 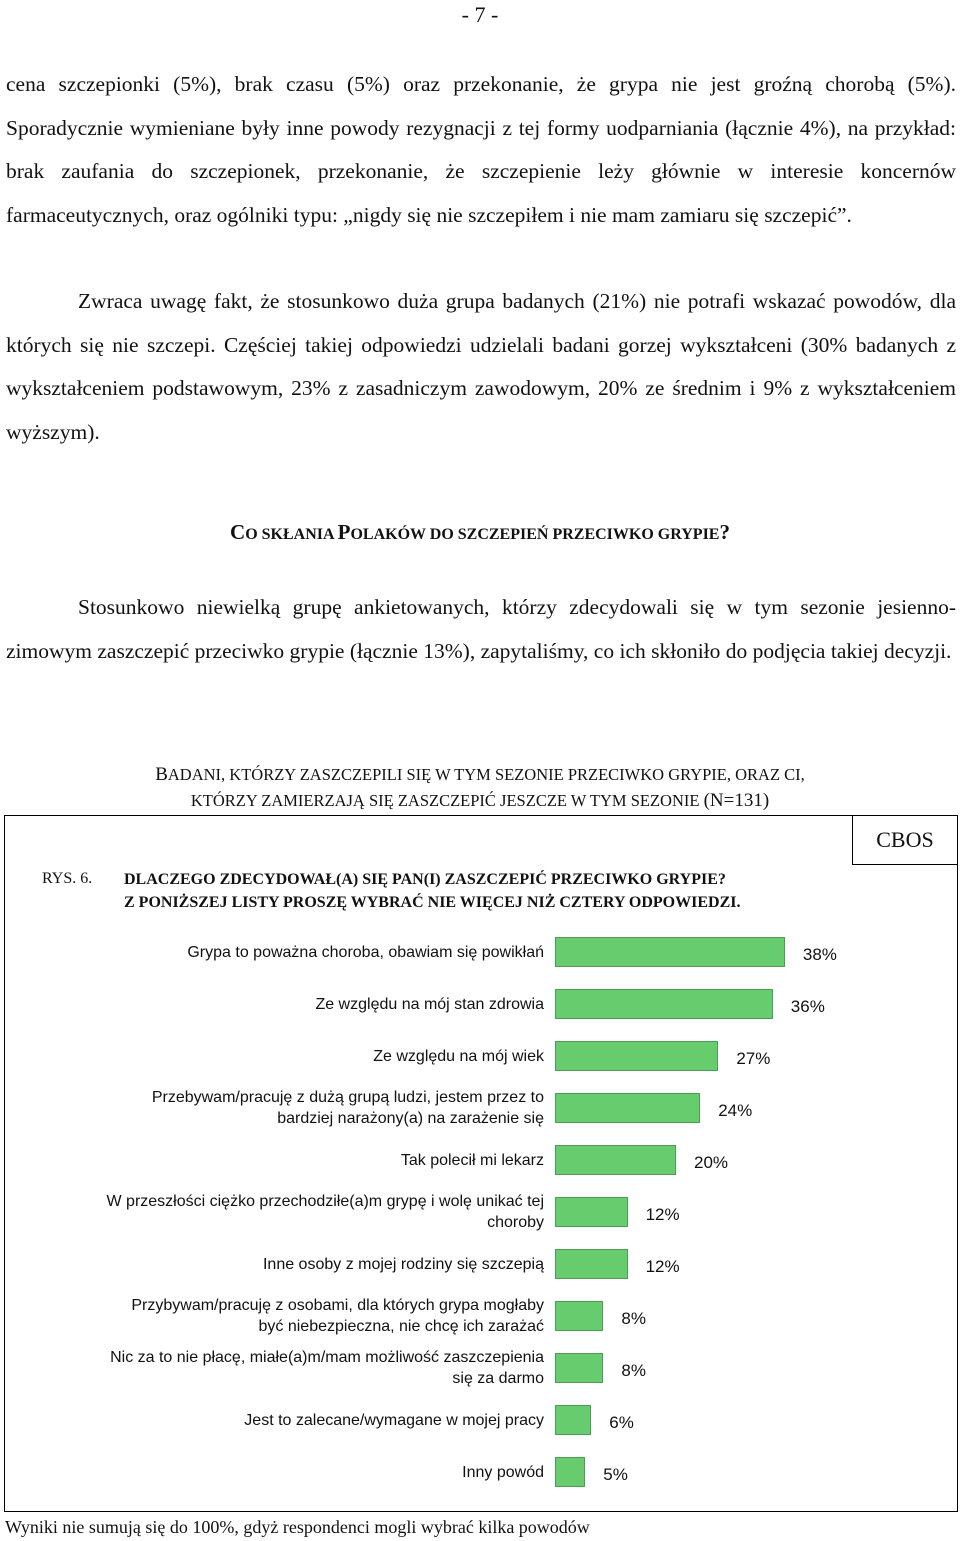 What do you see at coordinates (394, 1420) in the screenshot?
I see `category-label: Jest to zalecane/wymagane w mojej pracy` at bounding box center [394, 1420].